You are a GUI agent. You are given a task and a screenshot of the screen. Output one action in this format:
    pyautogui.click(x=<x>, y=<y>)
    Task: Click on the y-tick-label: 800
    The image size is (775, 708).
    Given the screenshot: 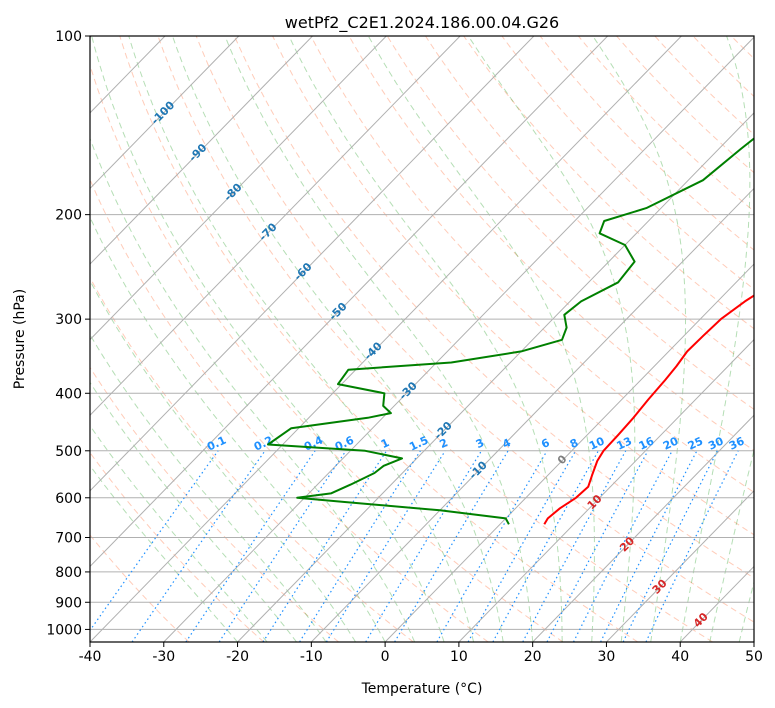 What is the action you would take?
    pyautogui.click(x=68, y=573)
    